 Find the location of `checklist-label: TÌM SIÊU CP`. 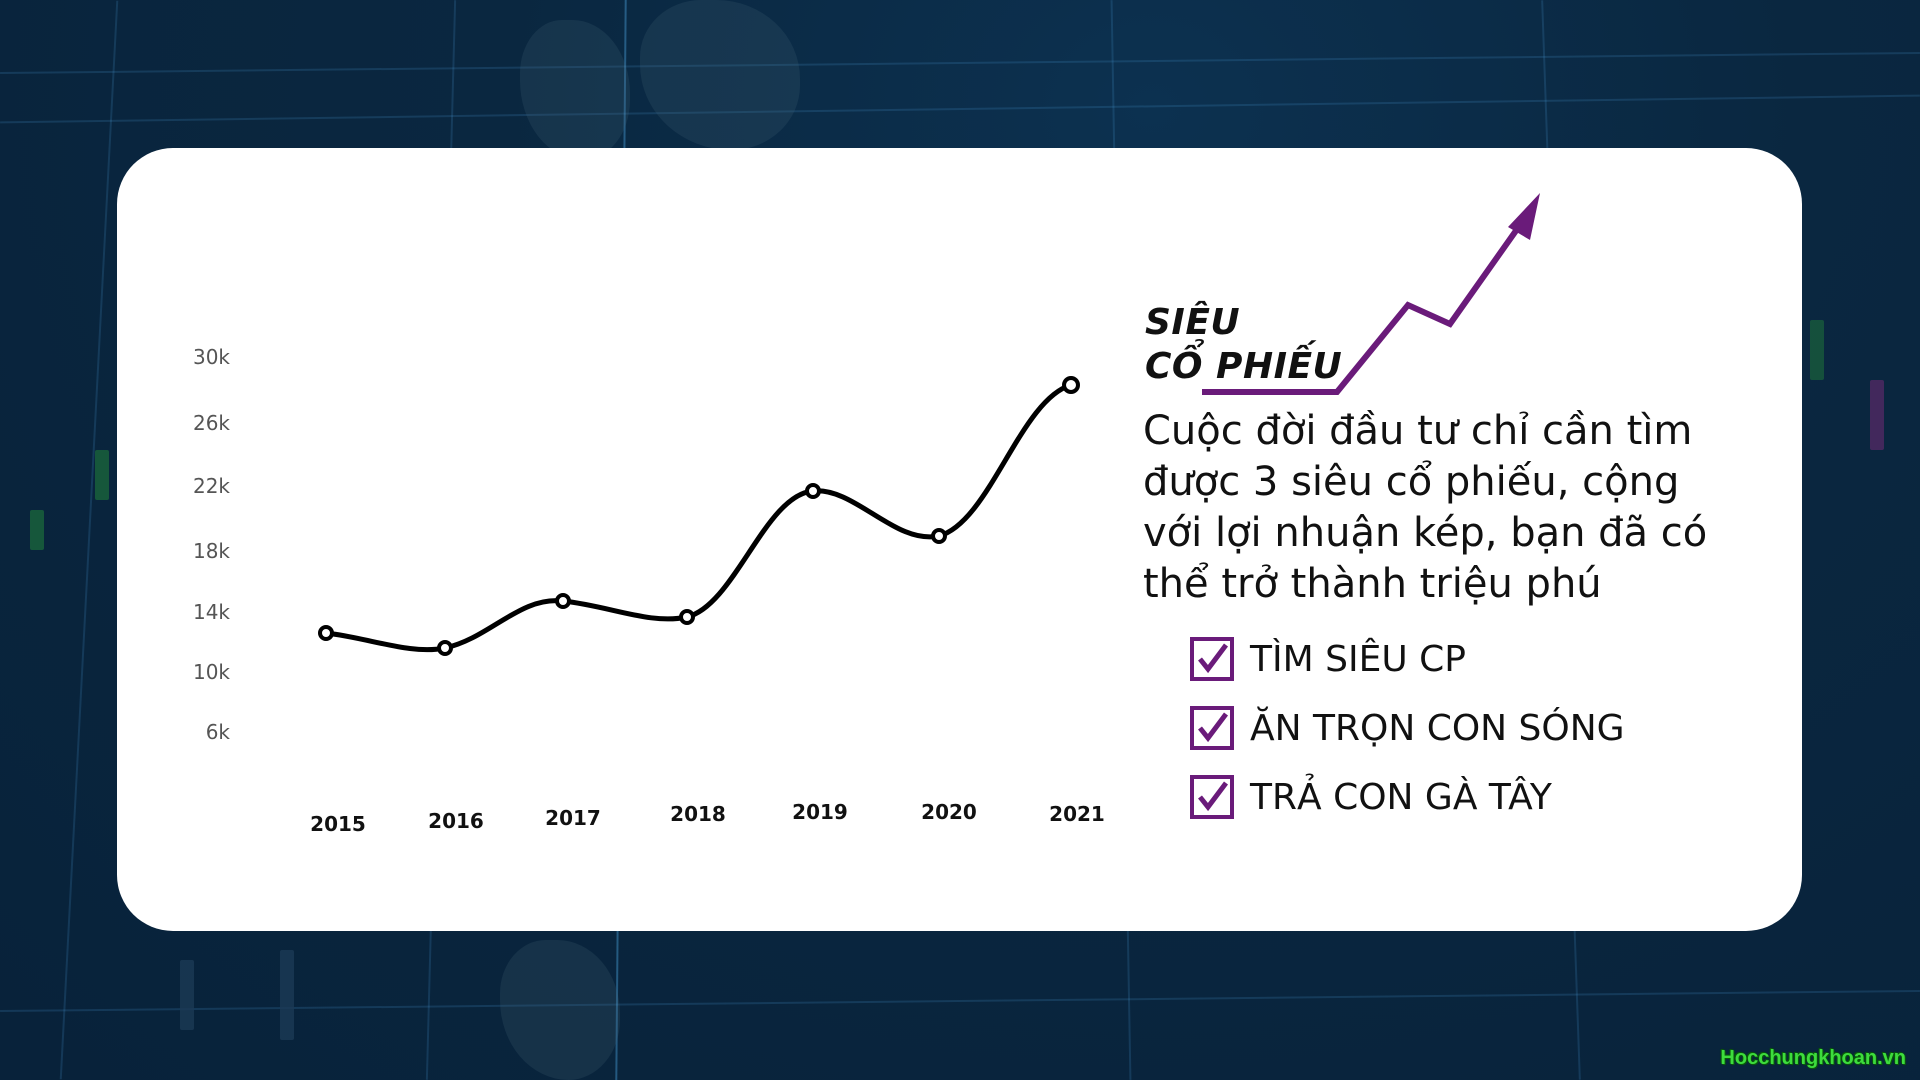

checklist-label: TÌM SIÊU CP is located at coordinates (1358, 659).